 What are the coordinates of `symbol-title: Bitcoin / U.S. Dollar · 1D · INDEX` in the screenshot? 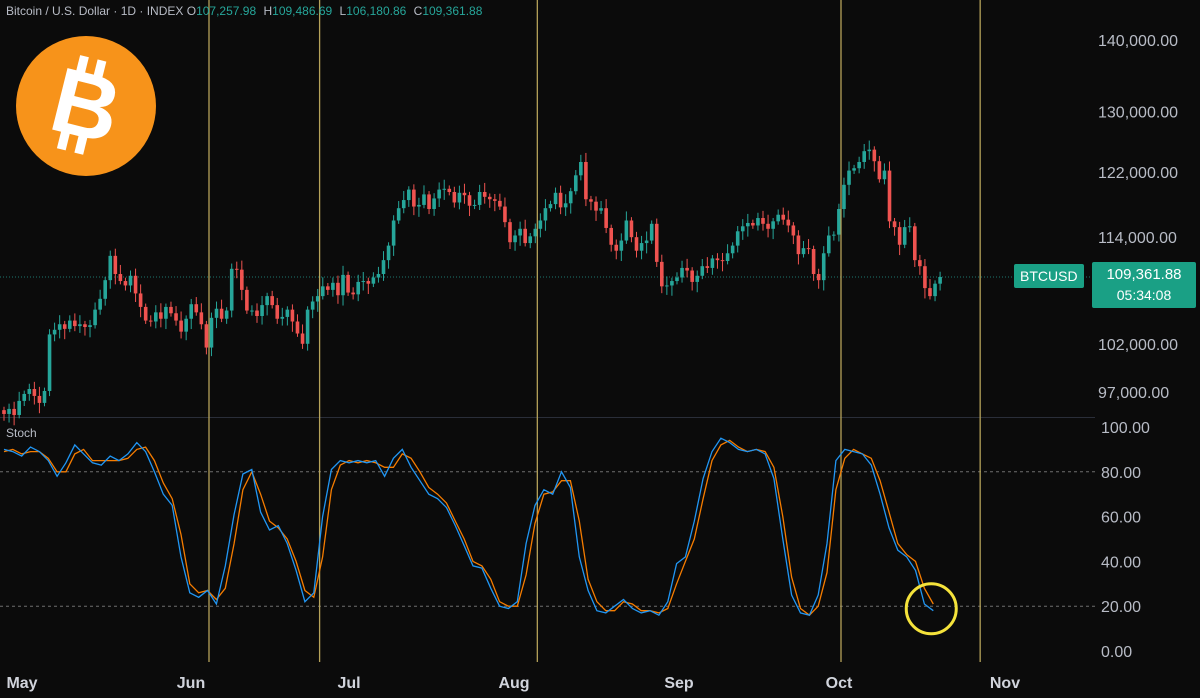 It's located at (95, 11).